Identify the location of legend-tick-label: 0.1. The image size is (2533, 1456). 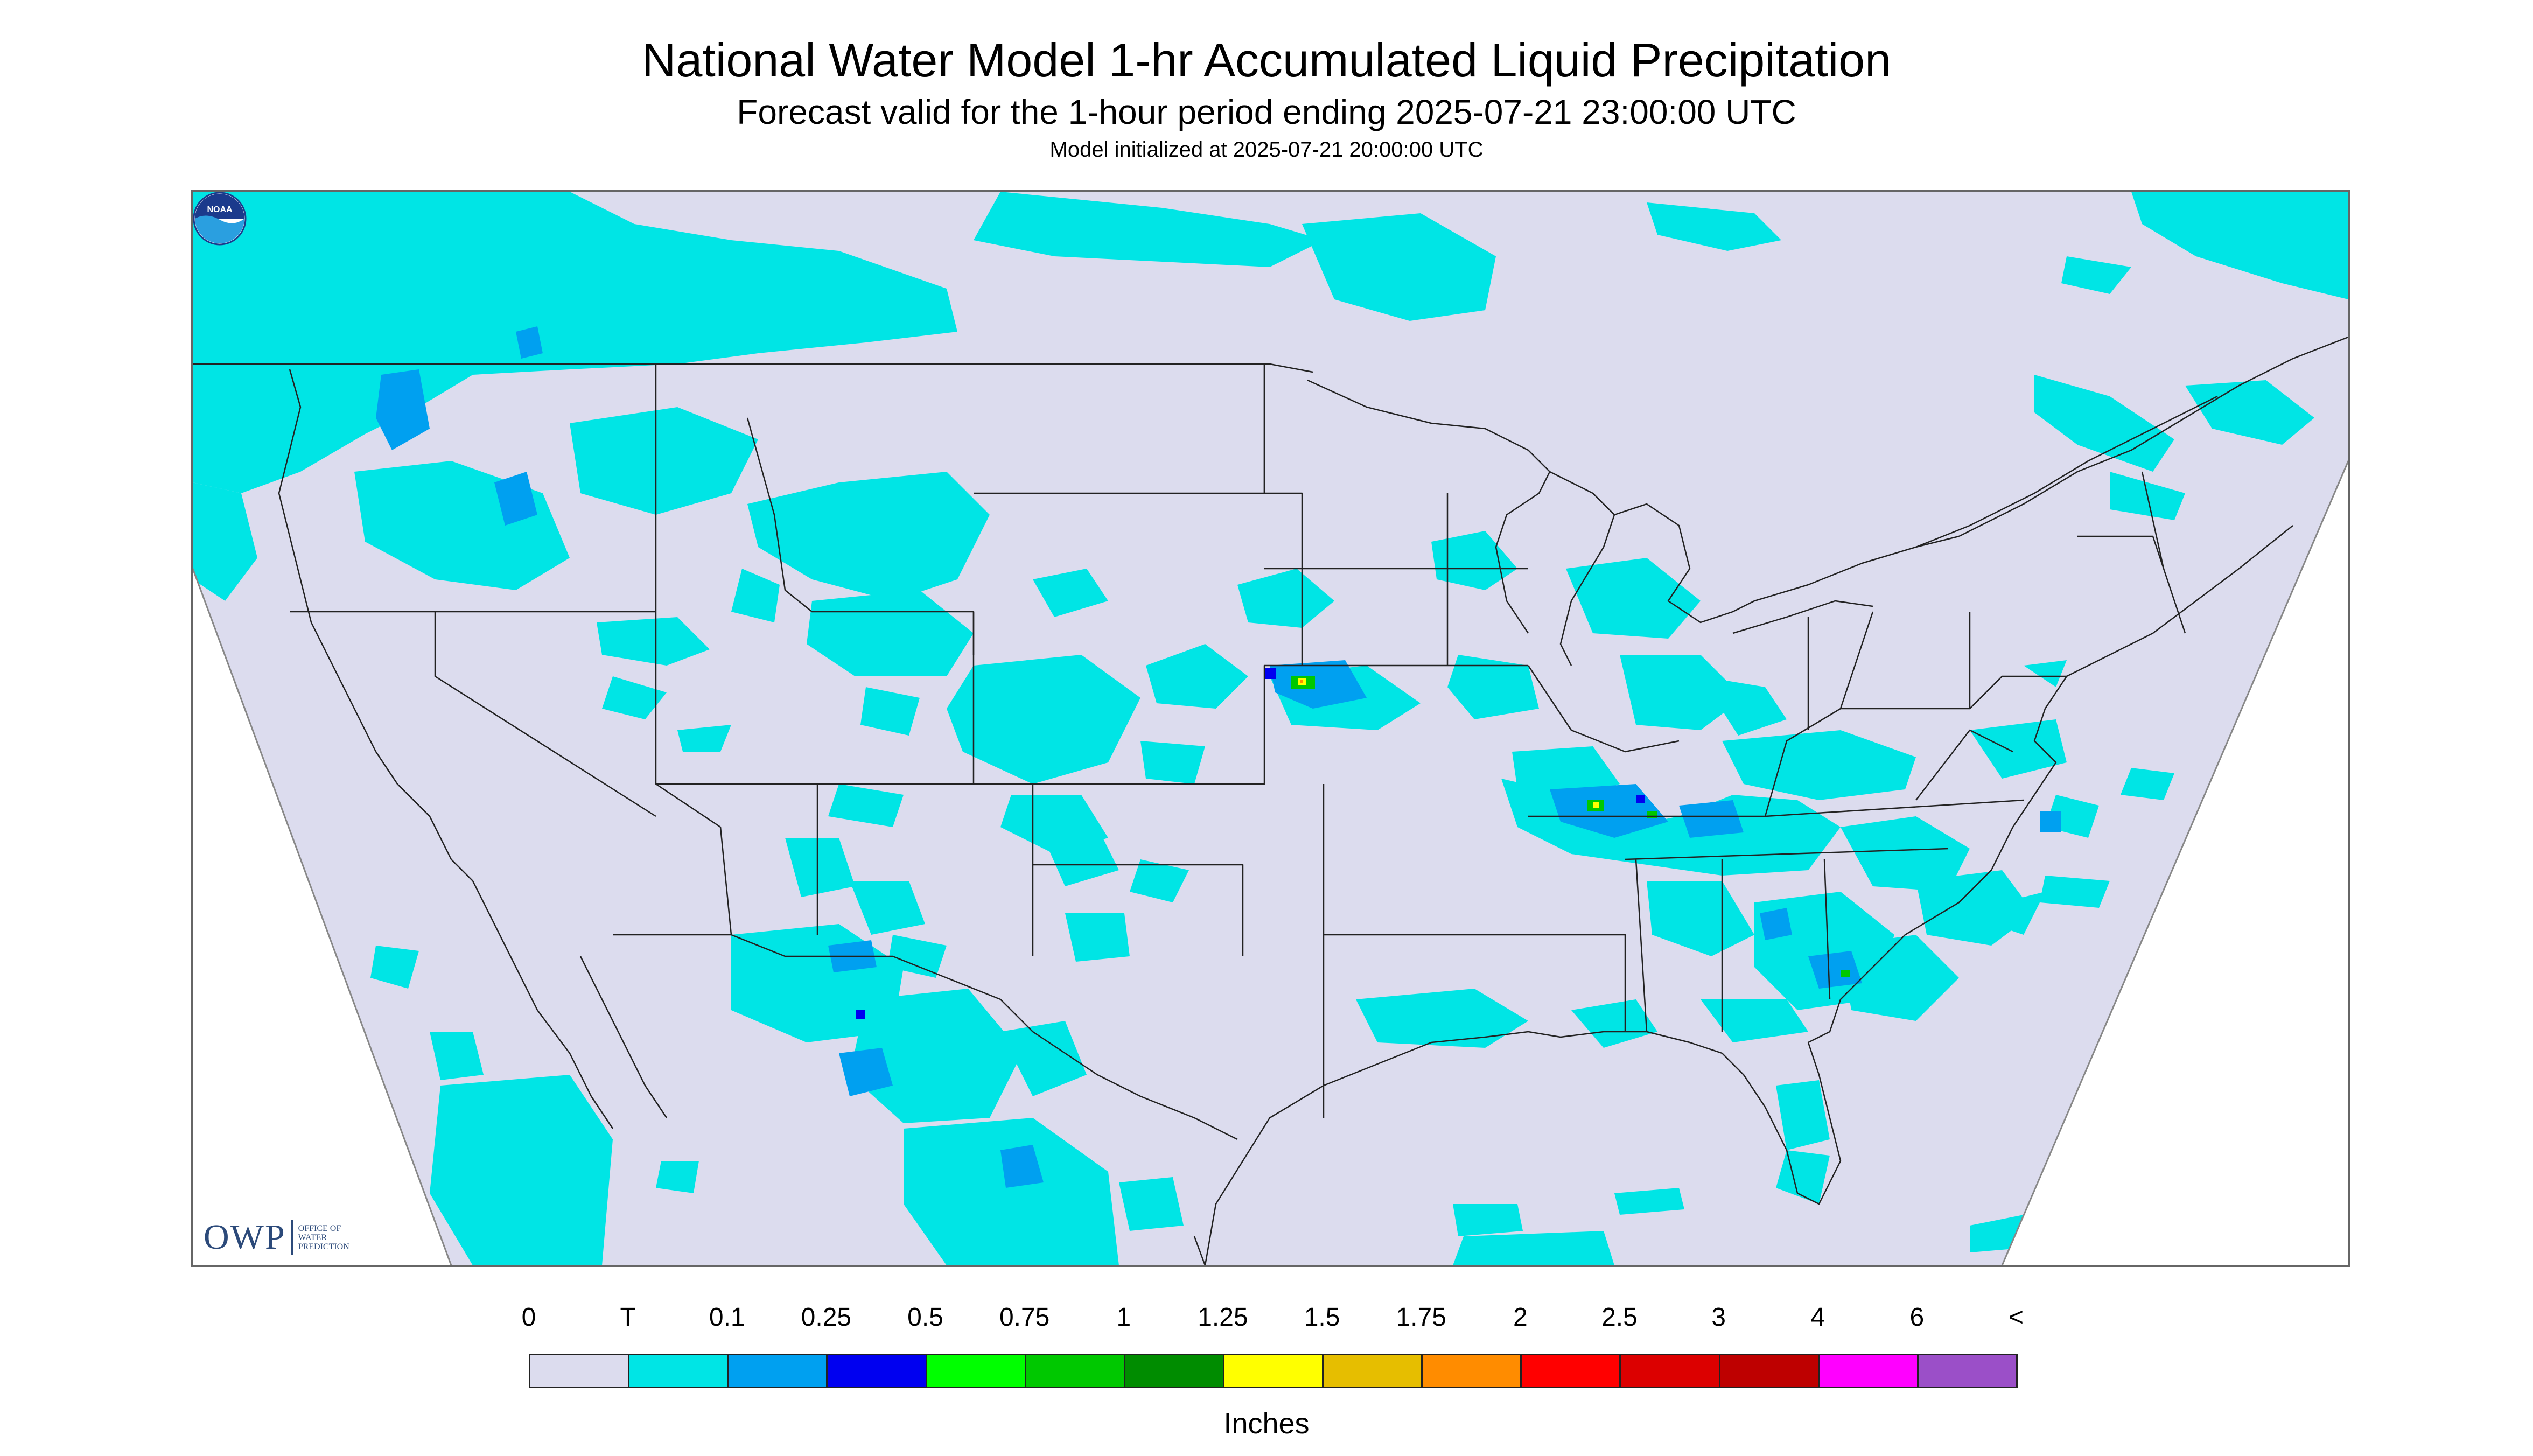
(727, 1317).